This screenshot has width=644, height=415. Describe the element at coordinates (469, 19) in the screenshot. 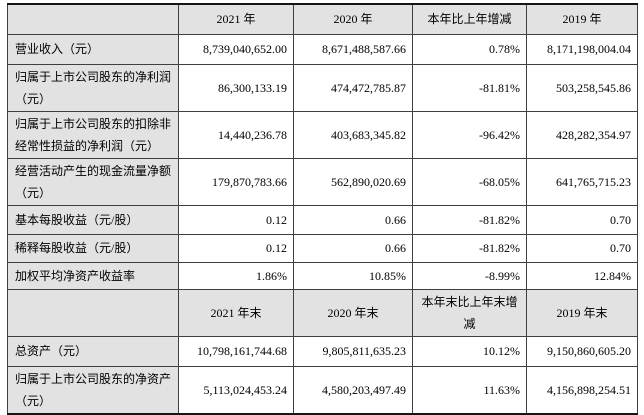

I see `col-header-yoy-change: 本年比上年增减` at that location.